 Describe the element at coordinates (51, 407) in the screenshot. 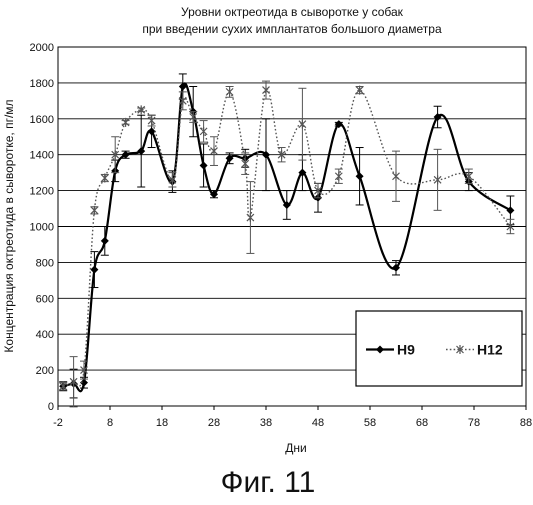

I see `y-tick-label: 0` at that location.